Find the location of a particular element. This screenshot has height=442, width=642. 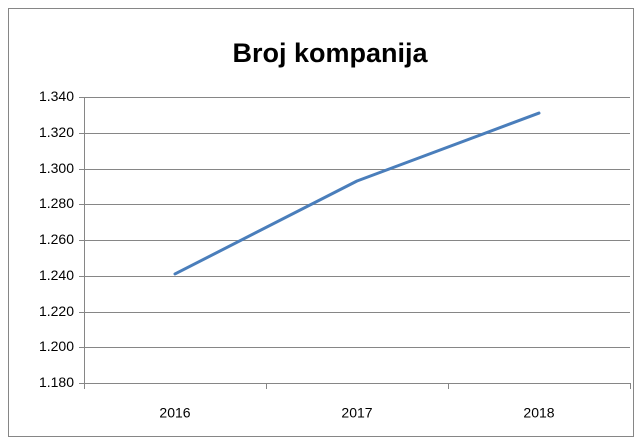

x-tick-label: 2016 is located at coordinates (174, 413).